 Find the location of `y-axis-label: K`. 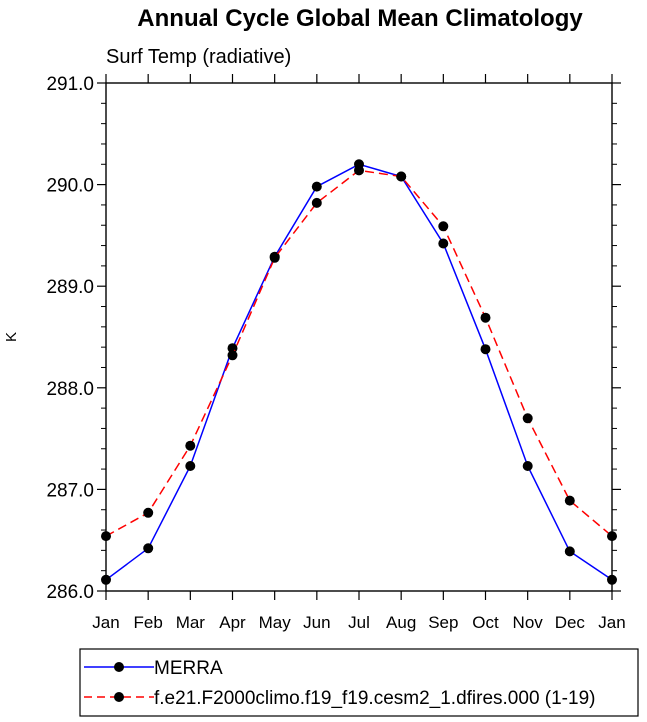

y-axis-label: K is located at coordinates (11, 337).